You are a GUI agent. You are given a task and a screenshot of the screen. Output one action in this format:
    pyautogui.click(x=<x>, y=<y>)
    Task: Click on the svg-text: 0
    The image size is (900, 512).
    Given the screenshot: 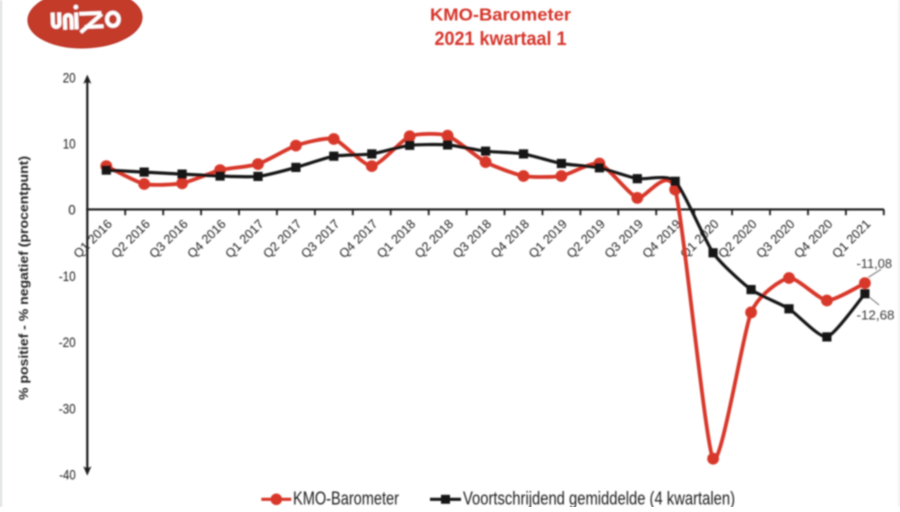 What is the action you would take?
    pyautogui.click(x=72, y=210)
    